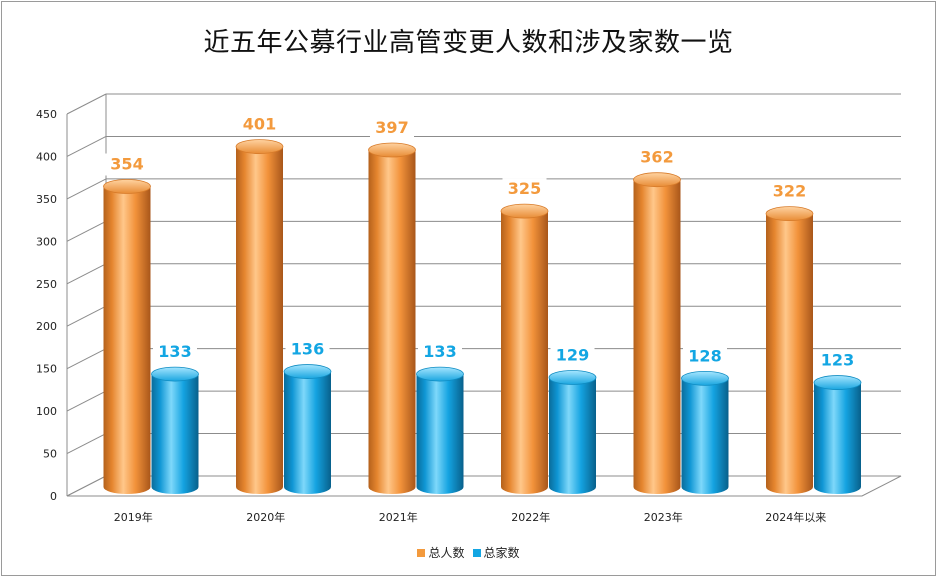 This screenshot has height=577, width=937. Describe the element at coordinates (46, 326) in the screenshot. I see `y-tick-label: 200` at that location.